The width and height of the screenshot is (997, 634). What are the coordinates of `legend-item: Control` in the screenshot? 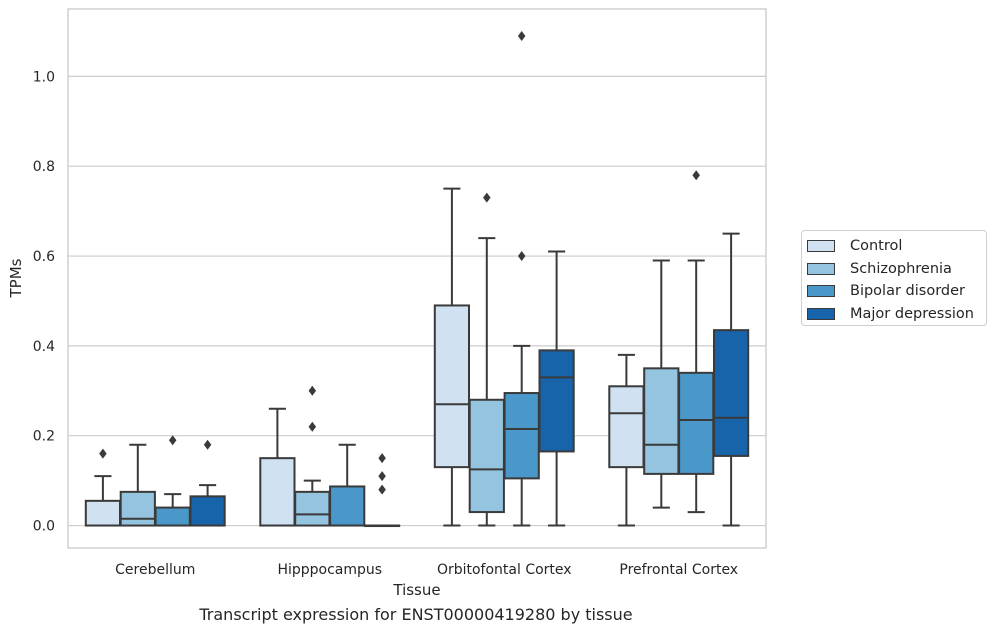 It's located at (896, 246).